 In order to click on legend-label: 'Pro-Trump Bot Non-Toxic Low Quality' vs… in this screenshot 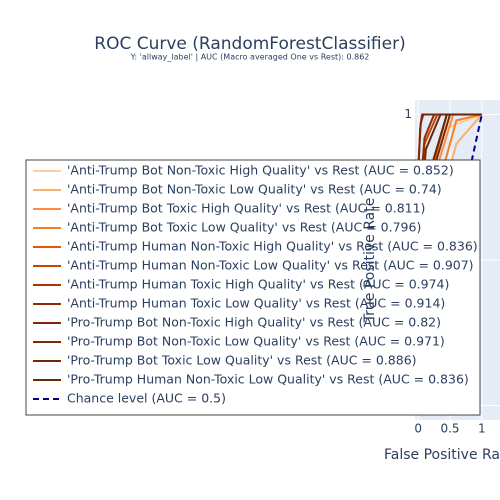, I will do `click(256, 341)`.